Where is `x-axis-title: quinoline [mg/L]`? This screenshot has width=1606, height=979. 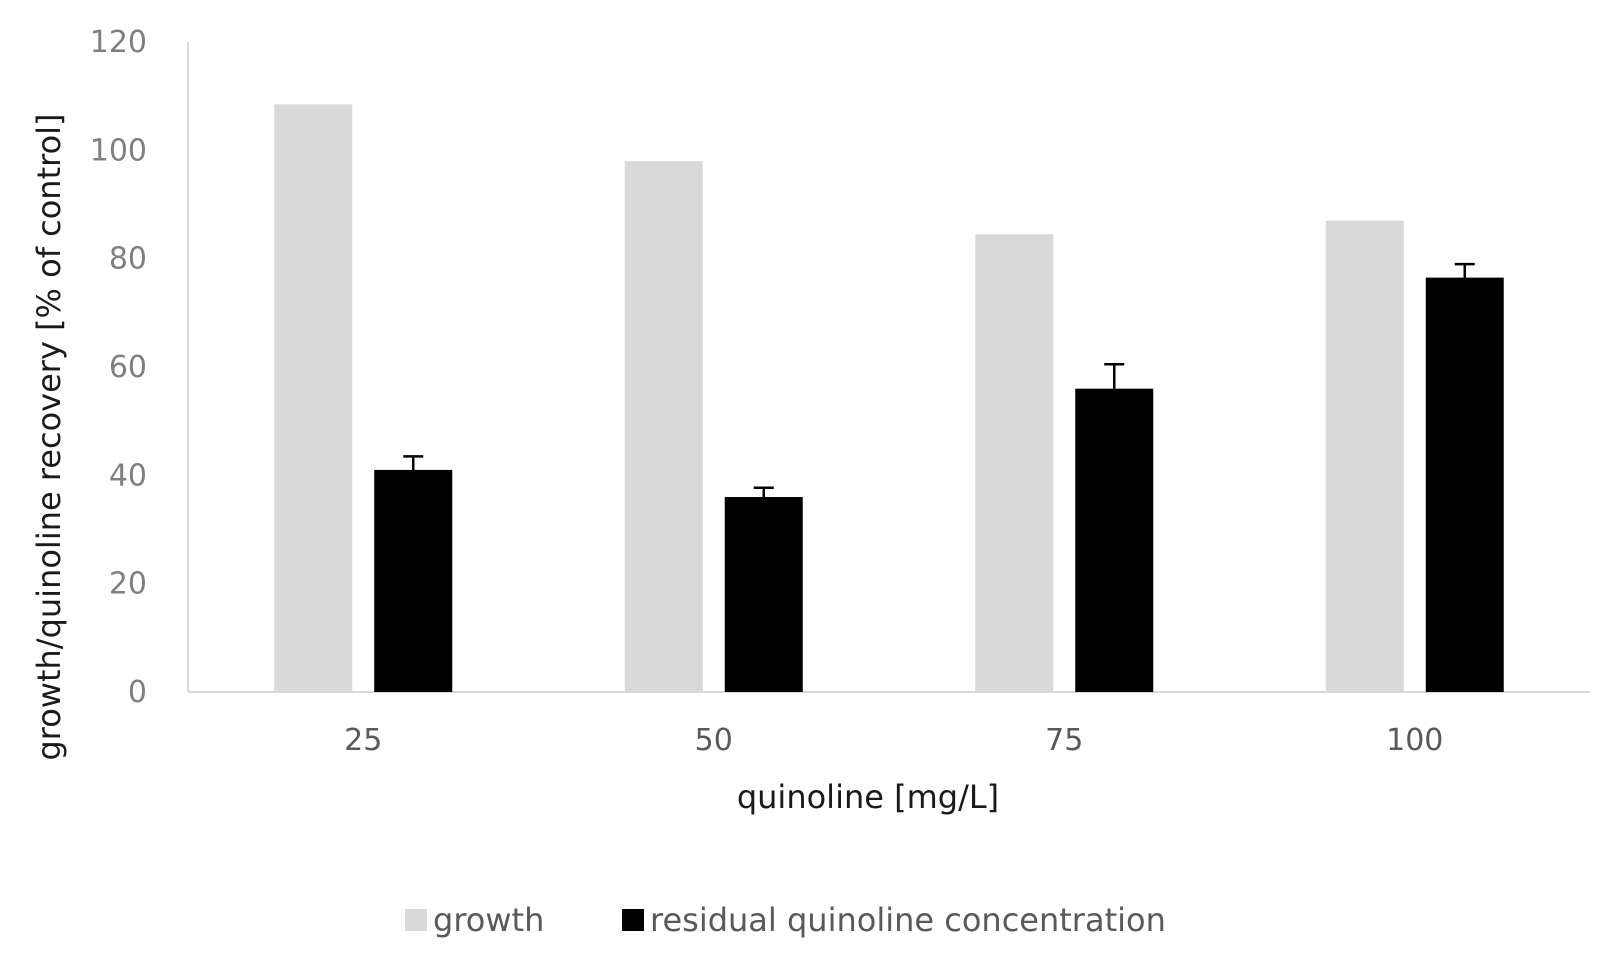
x-axis-title: quinoline [mg/L] is located at coordinates (868, 797).